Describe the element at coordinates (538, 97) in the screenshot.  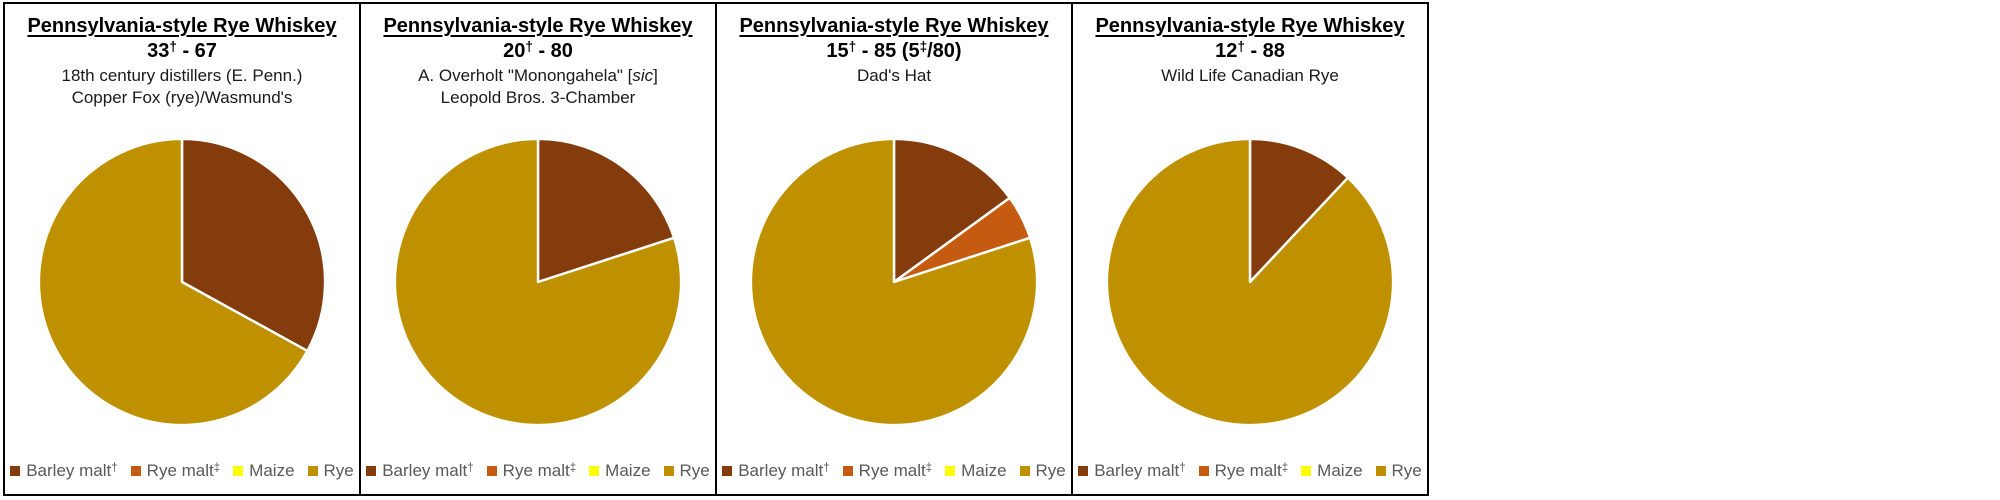
I see `text-segment: Leopold Bros. 3-Chamber` at that location.